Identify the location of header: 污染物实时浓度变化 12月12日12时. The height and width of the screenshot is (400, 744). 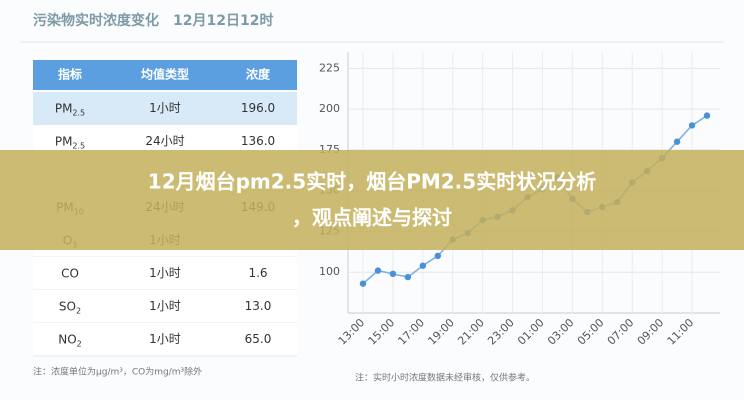
(153, 20).